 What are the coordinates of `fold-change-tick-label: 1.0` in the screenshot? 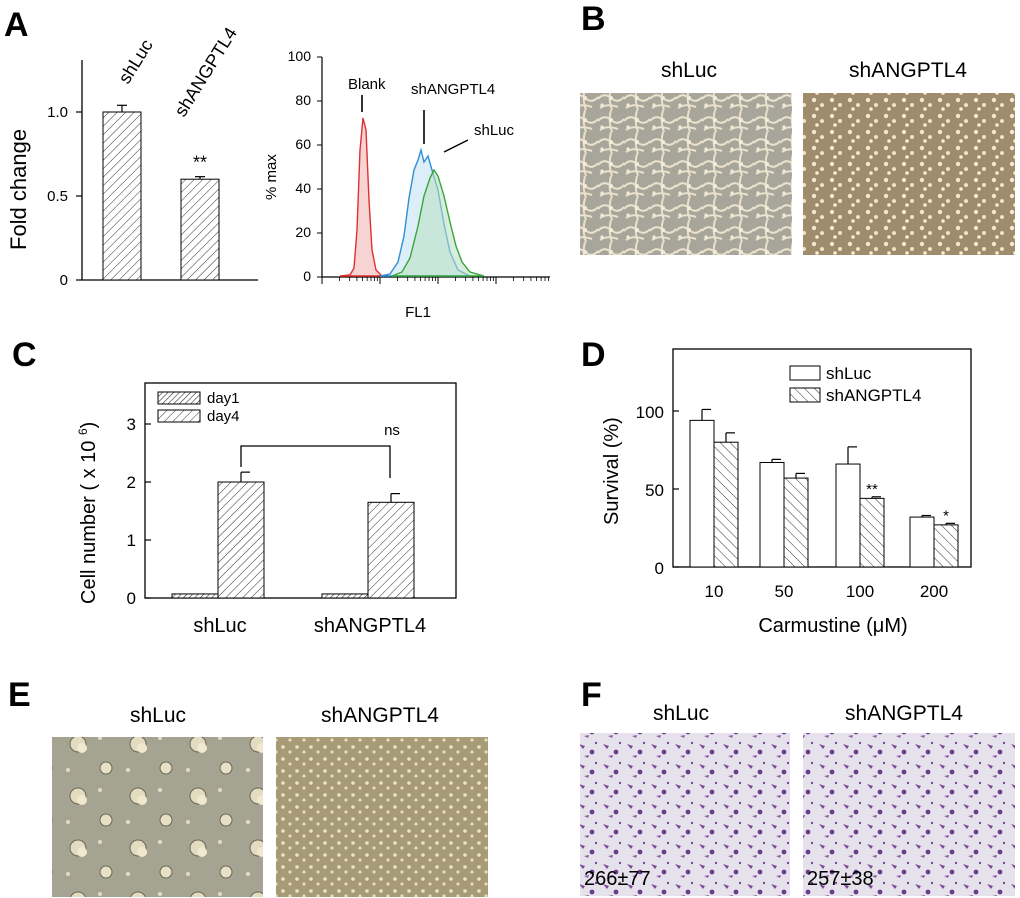 It's located at (57, 112).